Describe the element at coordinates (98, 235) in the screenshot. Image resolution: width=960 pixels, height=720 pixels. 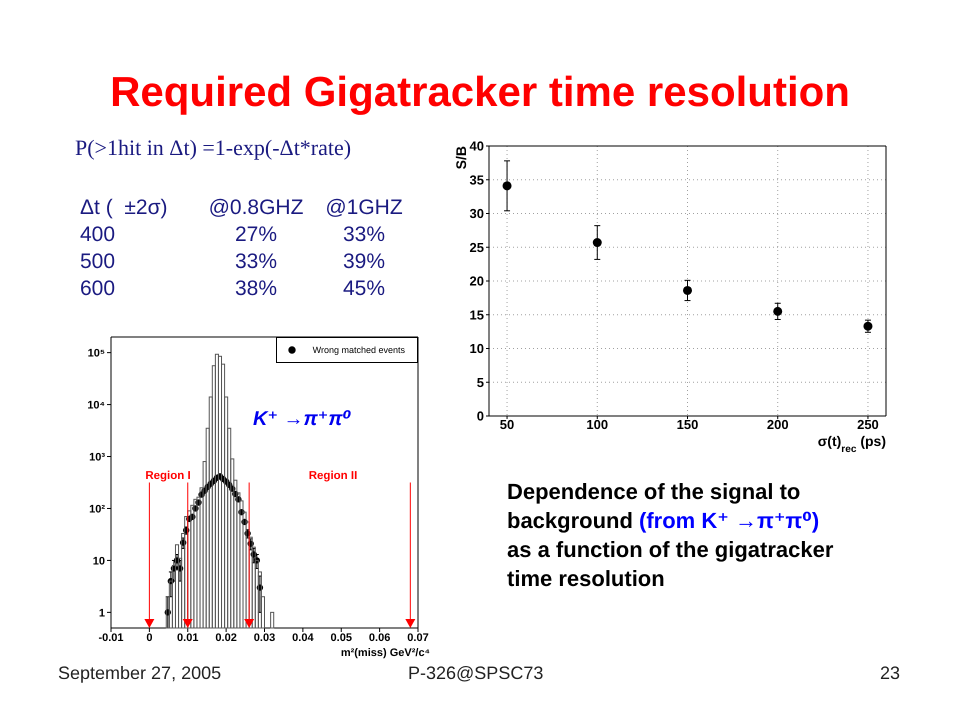
I see `text: 400` at that location.